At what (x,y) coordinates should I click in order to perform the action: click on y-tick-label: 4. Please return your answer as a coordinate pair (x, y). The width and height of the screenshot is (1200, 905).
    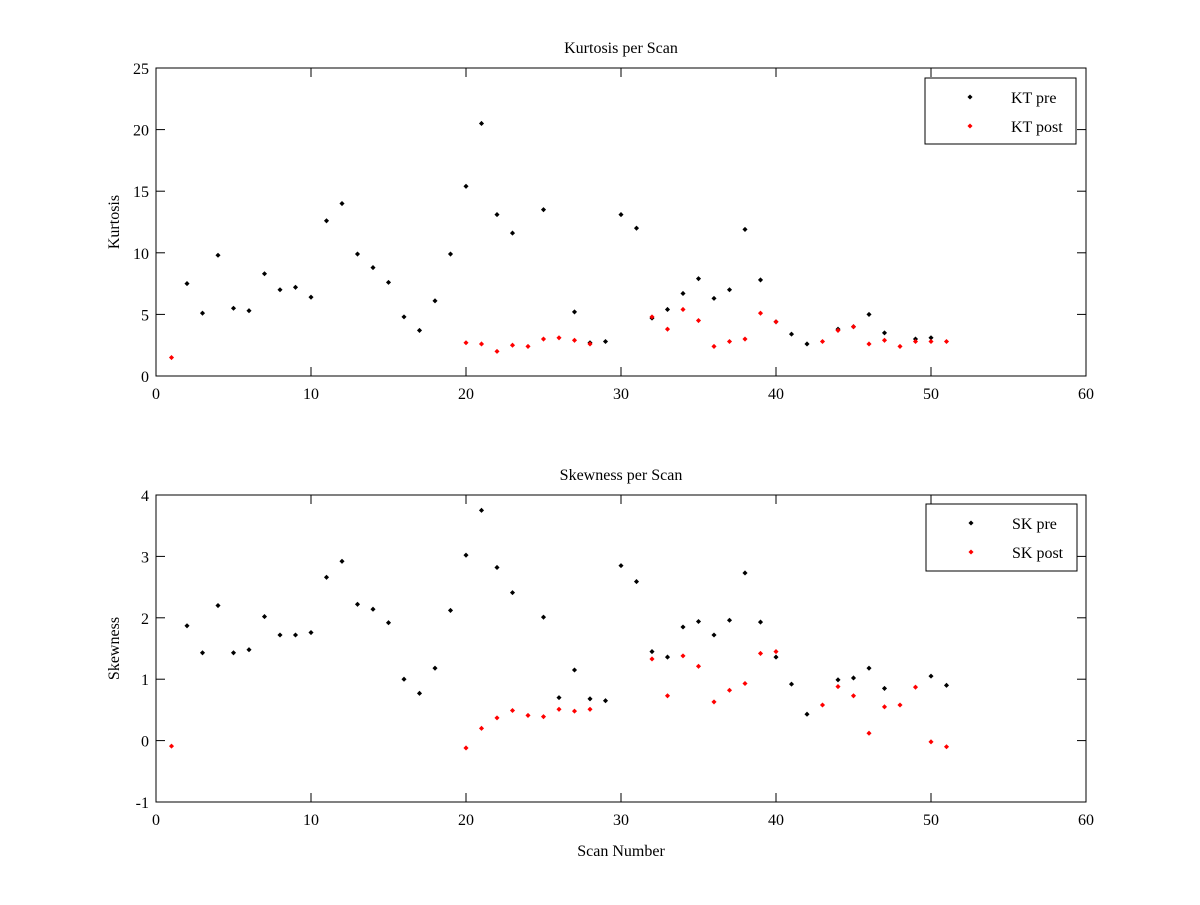
    Looking at the image, I should click on (145, 496).